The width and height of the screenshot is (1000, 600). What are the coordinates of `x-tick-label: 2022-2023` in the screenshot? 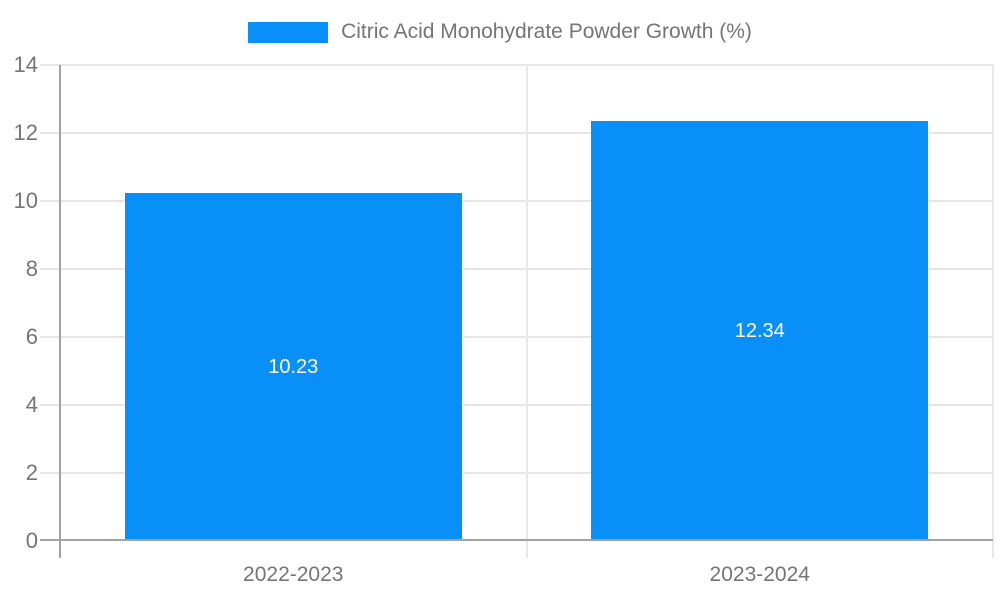 It's located at (293, 574).